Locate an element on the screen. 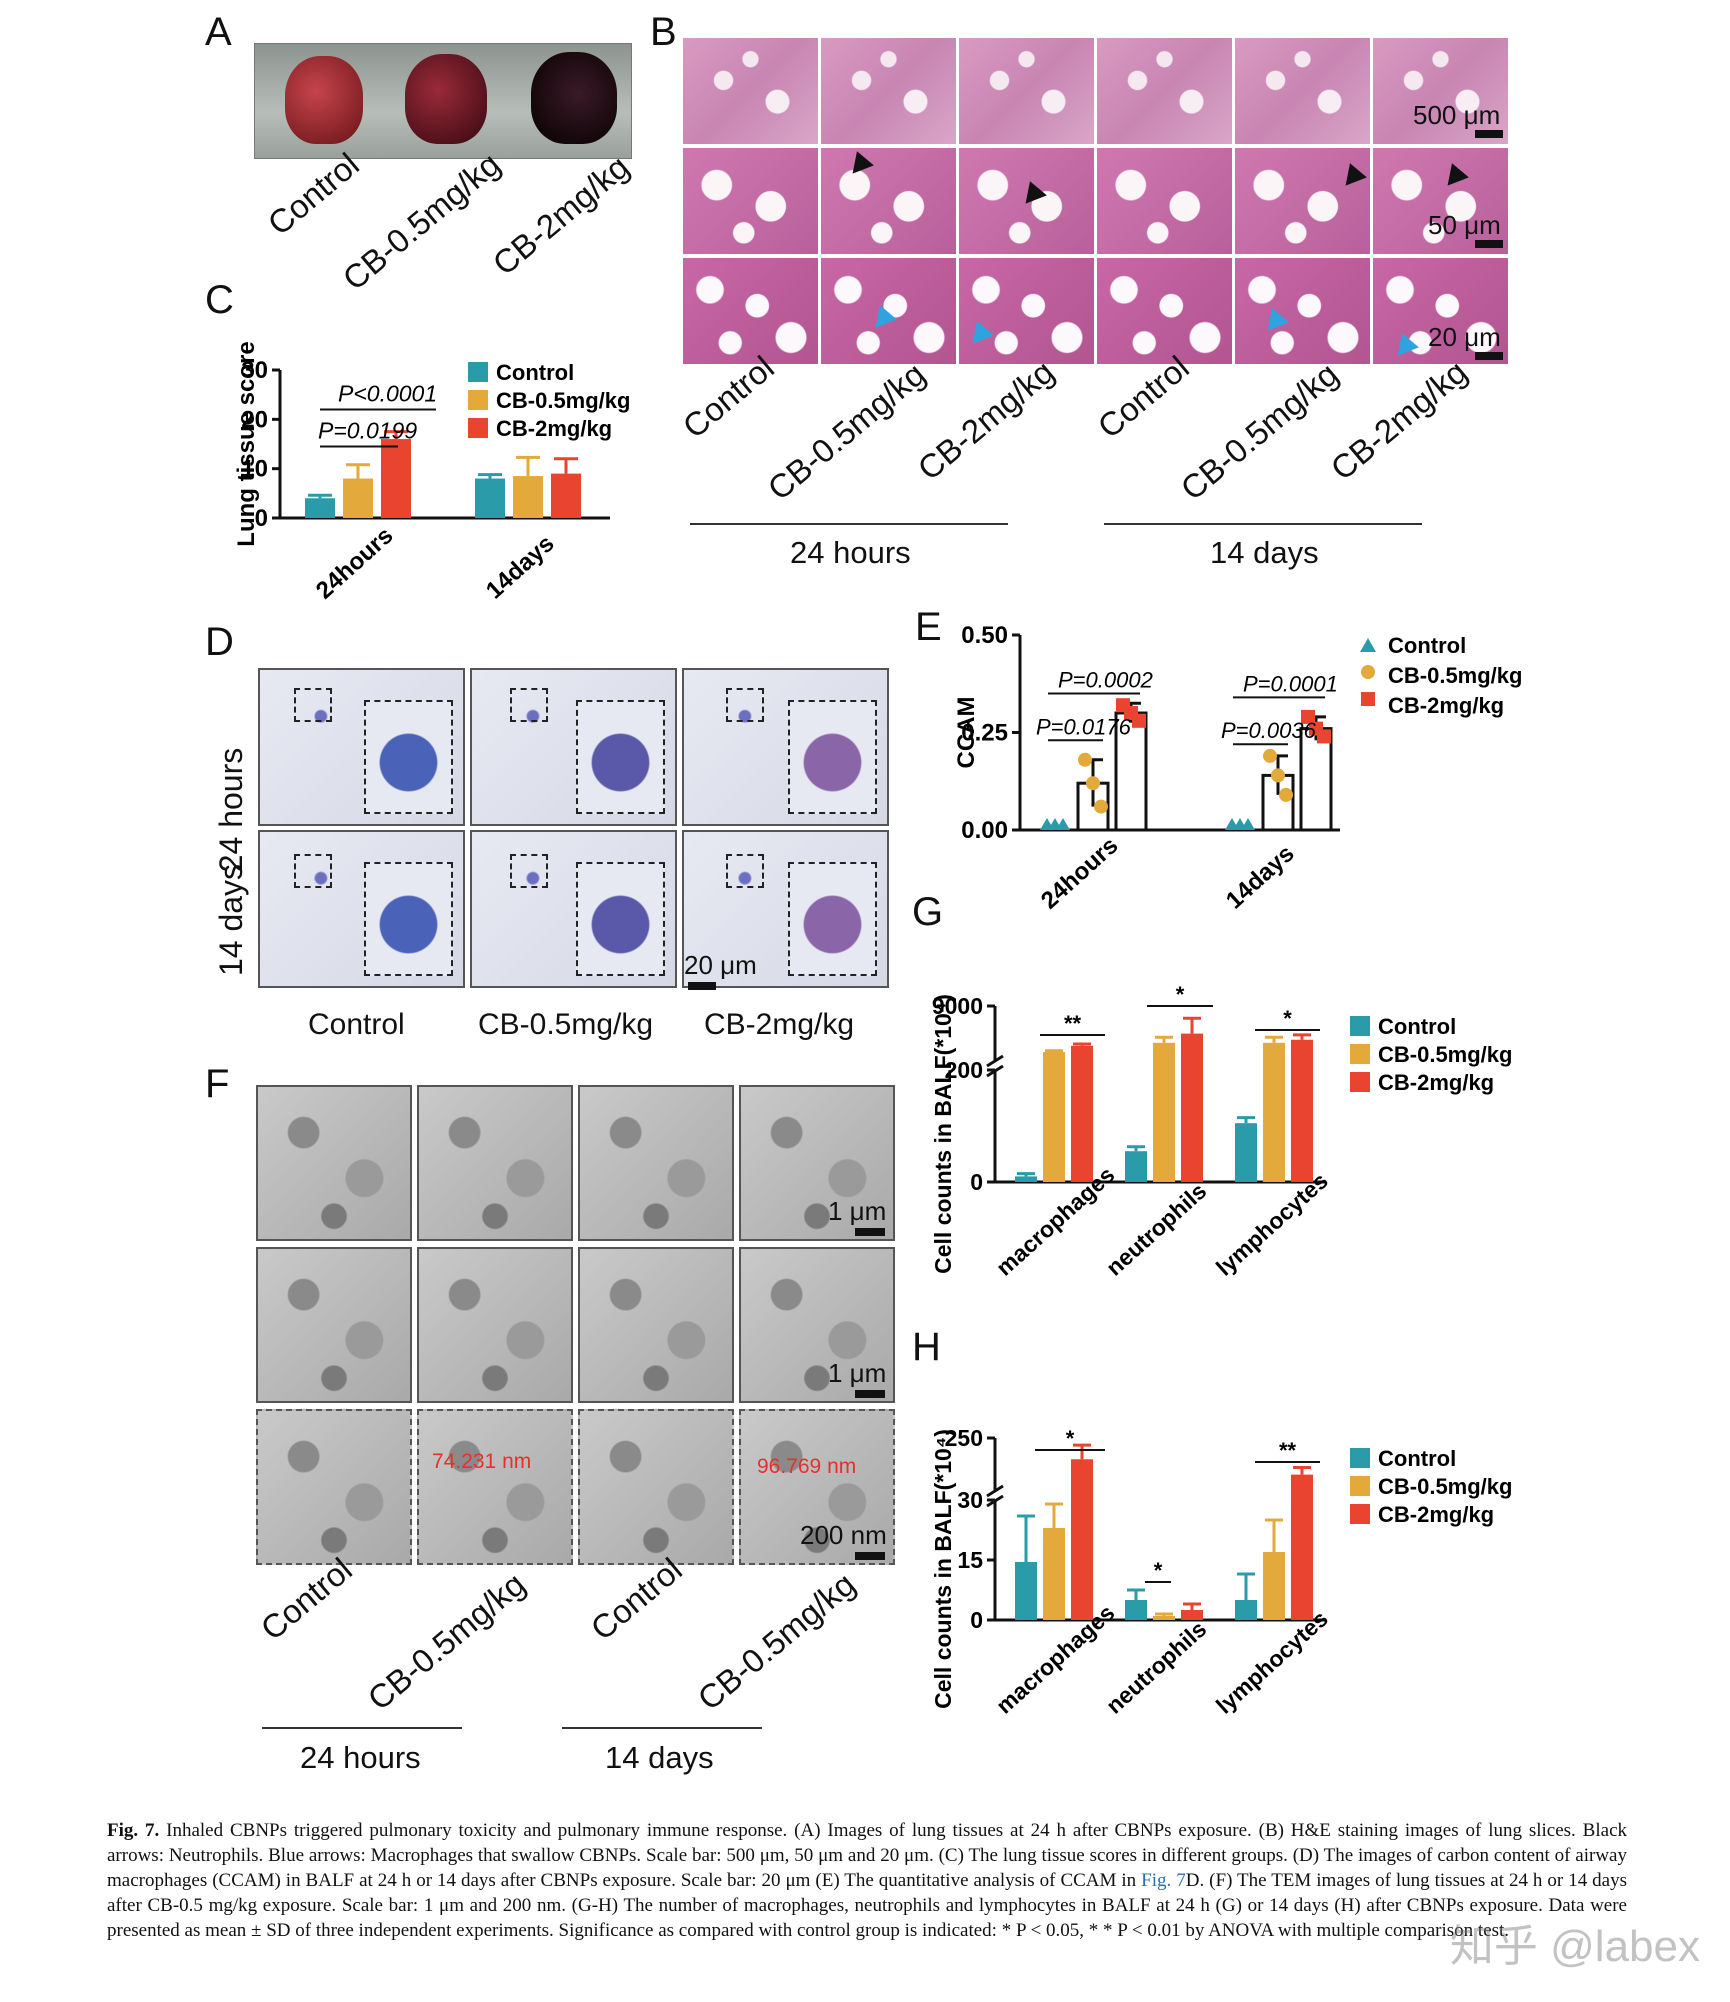 The height and width of the screenshot is (2002, 1730). tem-tile-r1-c1 is located at coordinates (334, 1163).